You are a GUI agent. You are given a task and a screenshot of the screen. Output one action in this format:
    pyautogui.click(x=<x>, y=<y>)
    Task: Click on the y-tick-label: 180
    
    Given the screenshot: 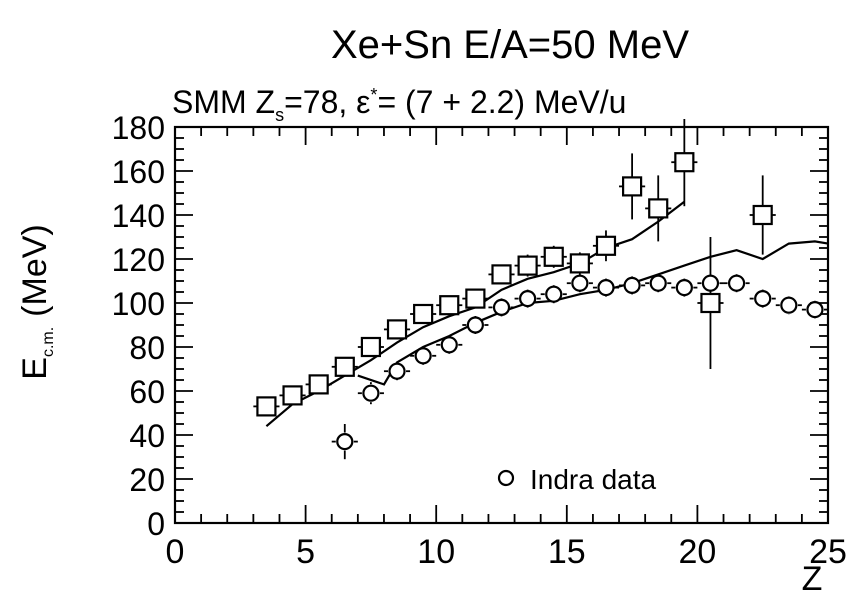 What is the action you would take?
    pyautogui.click(x=138, y=128)
    